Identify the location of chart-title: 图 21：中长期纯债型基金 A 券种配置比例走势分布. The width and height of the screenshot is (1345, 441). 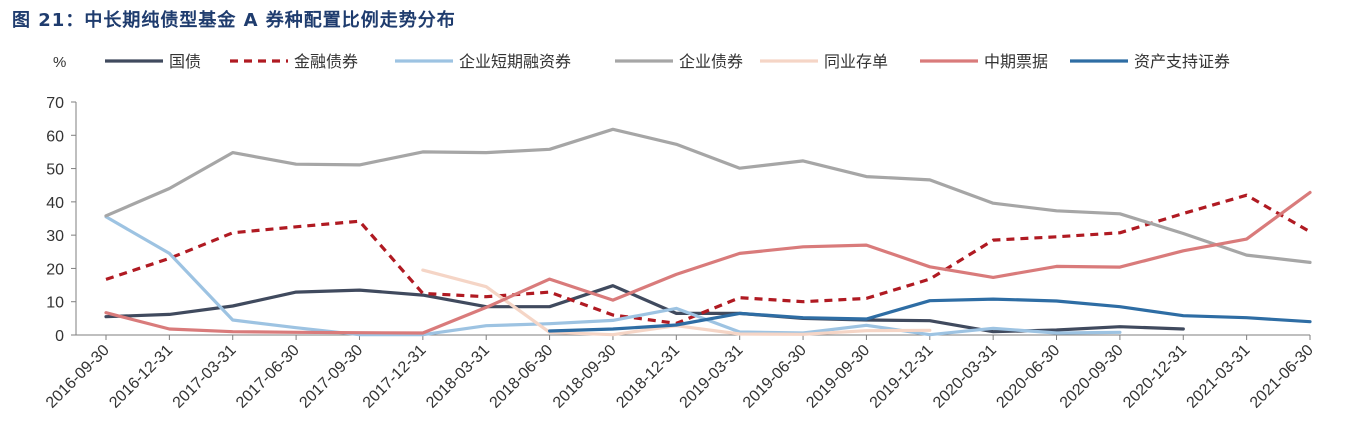
(234, 20).